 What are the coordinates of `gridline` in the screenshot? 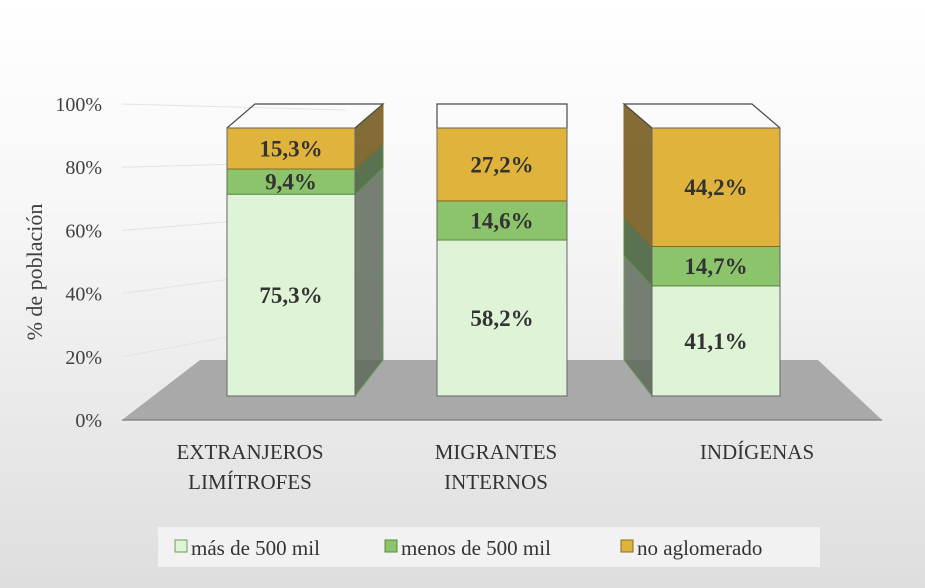 It's located at (233, 107).